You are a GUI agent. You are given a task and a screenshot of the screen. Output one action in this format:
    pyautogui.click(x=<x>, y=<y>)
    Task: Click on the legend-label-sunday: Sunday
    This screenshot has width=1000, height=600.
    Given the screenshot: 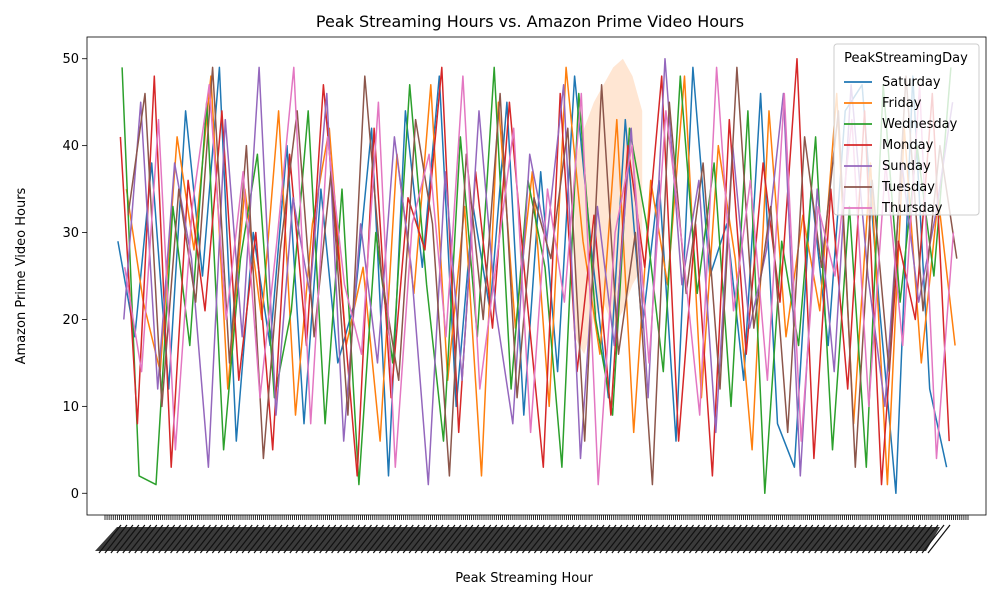 What is the action you would take?
    pyautogui.click(x=906, y=166)
    